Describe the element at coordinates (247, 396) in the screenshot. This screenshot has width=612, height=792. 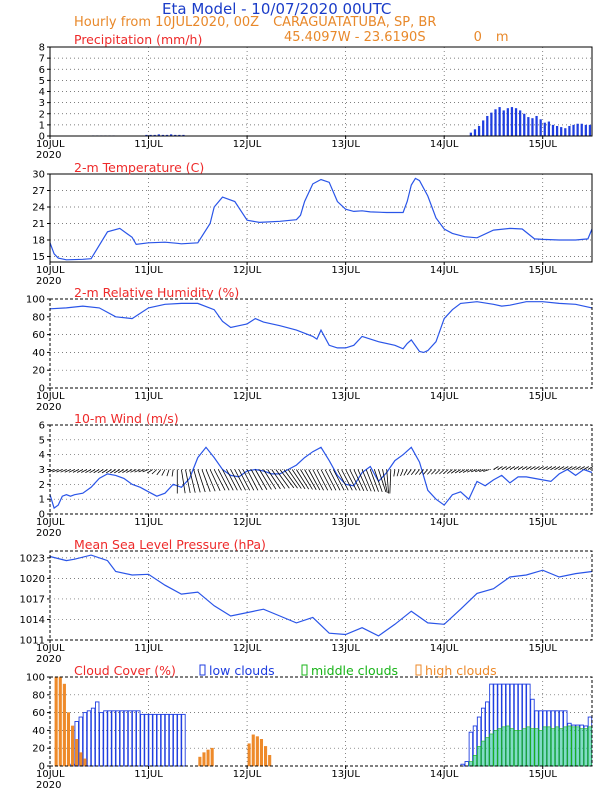
I see `x-tick-label: 12JUL` at that location.